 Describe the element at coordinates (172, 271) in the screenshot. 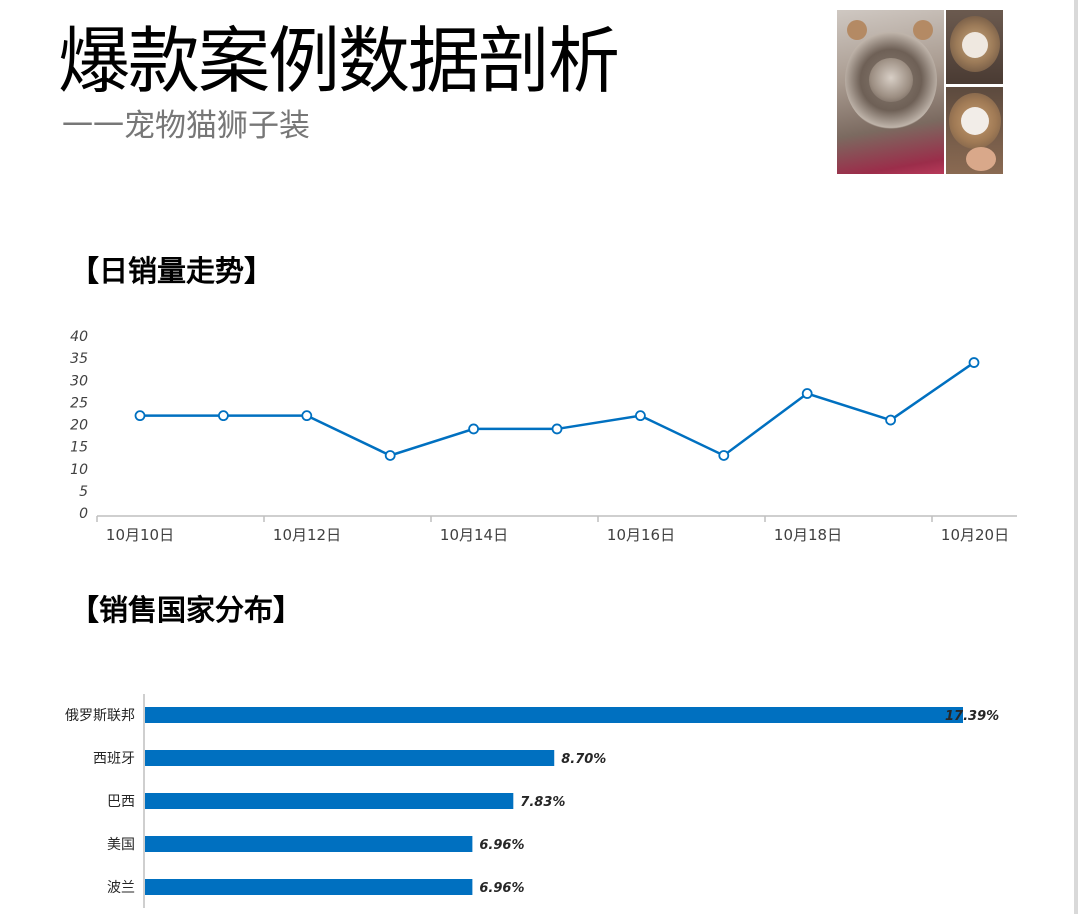

I see `daily-sales-heading: 【日销量走势】` at that location.